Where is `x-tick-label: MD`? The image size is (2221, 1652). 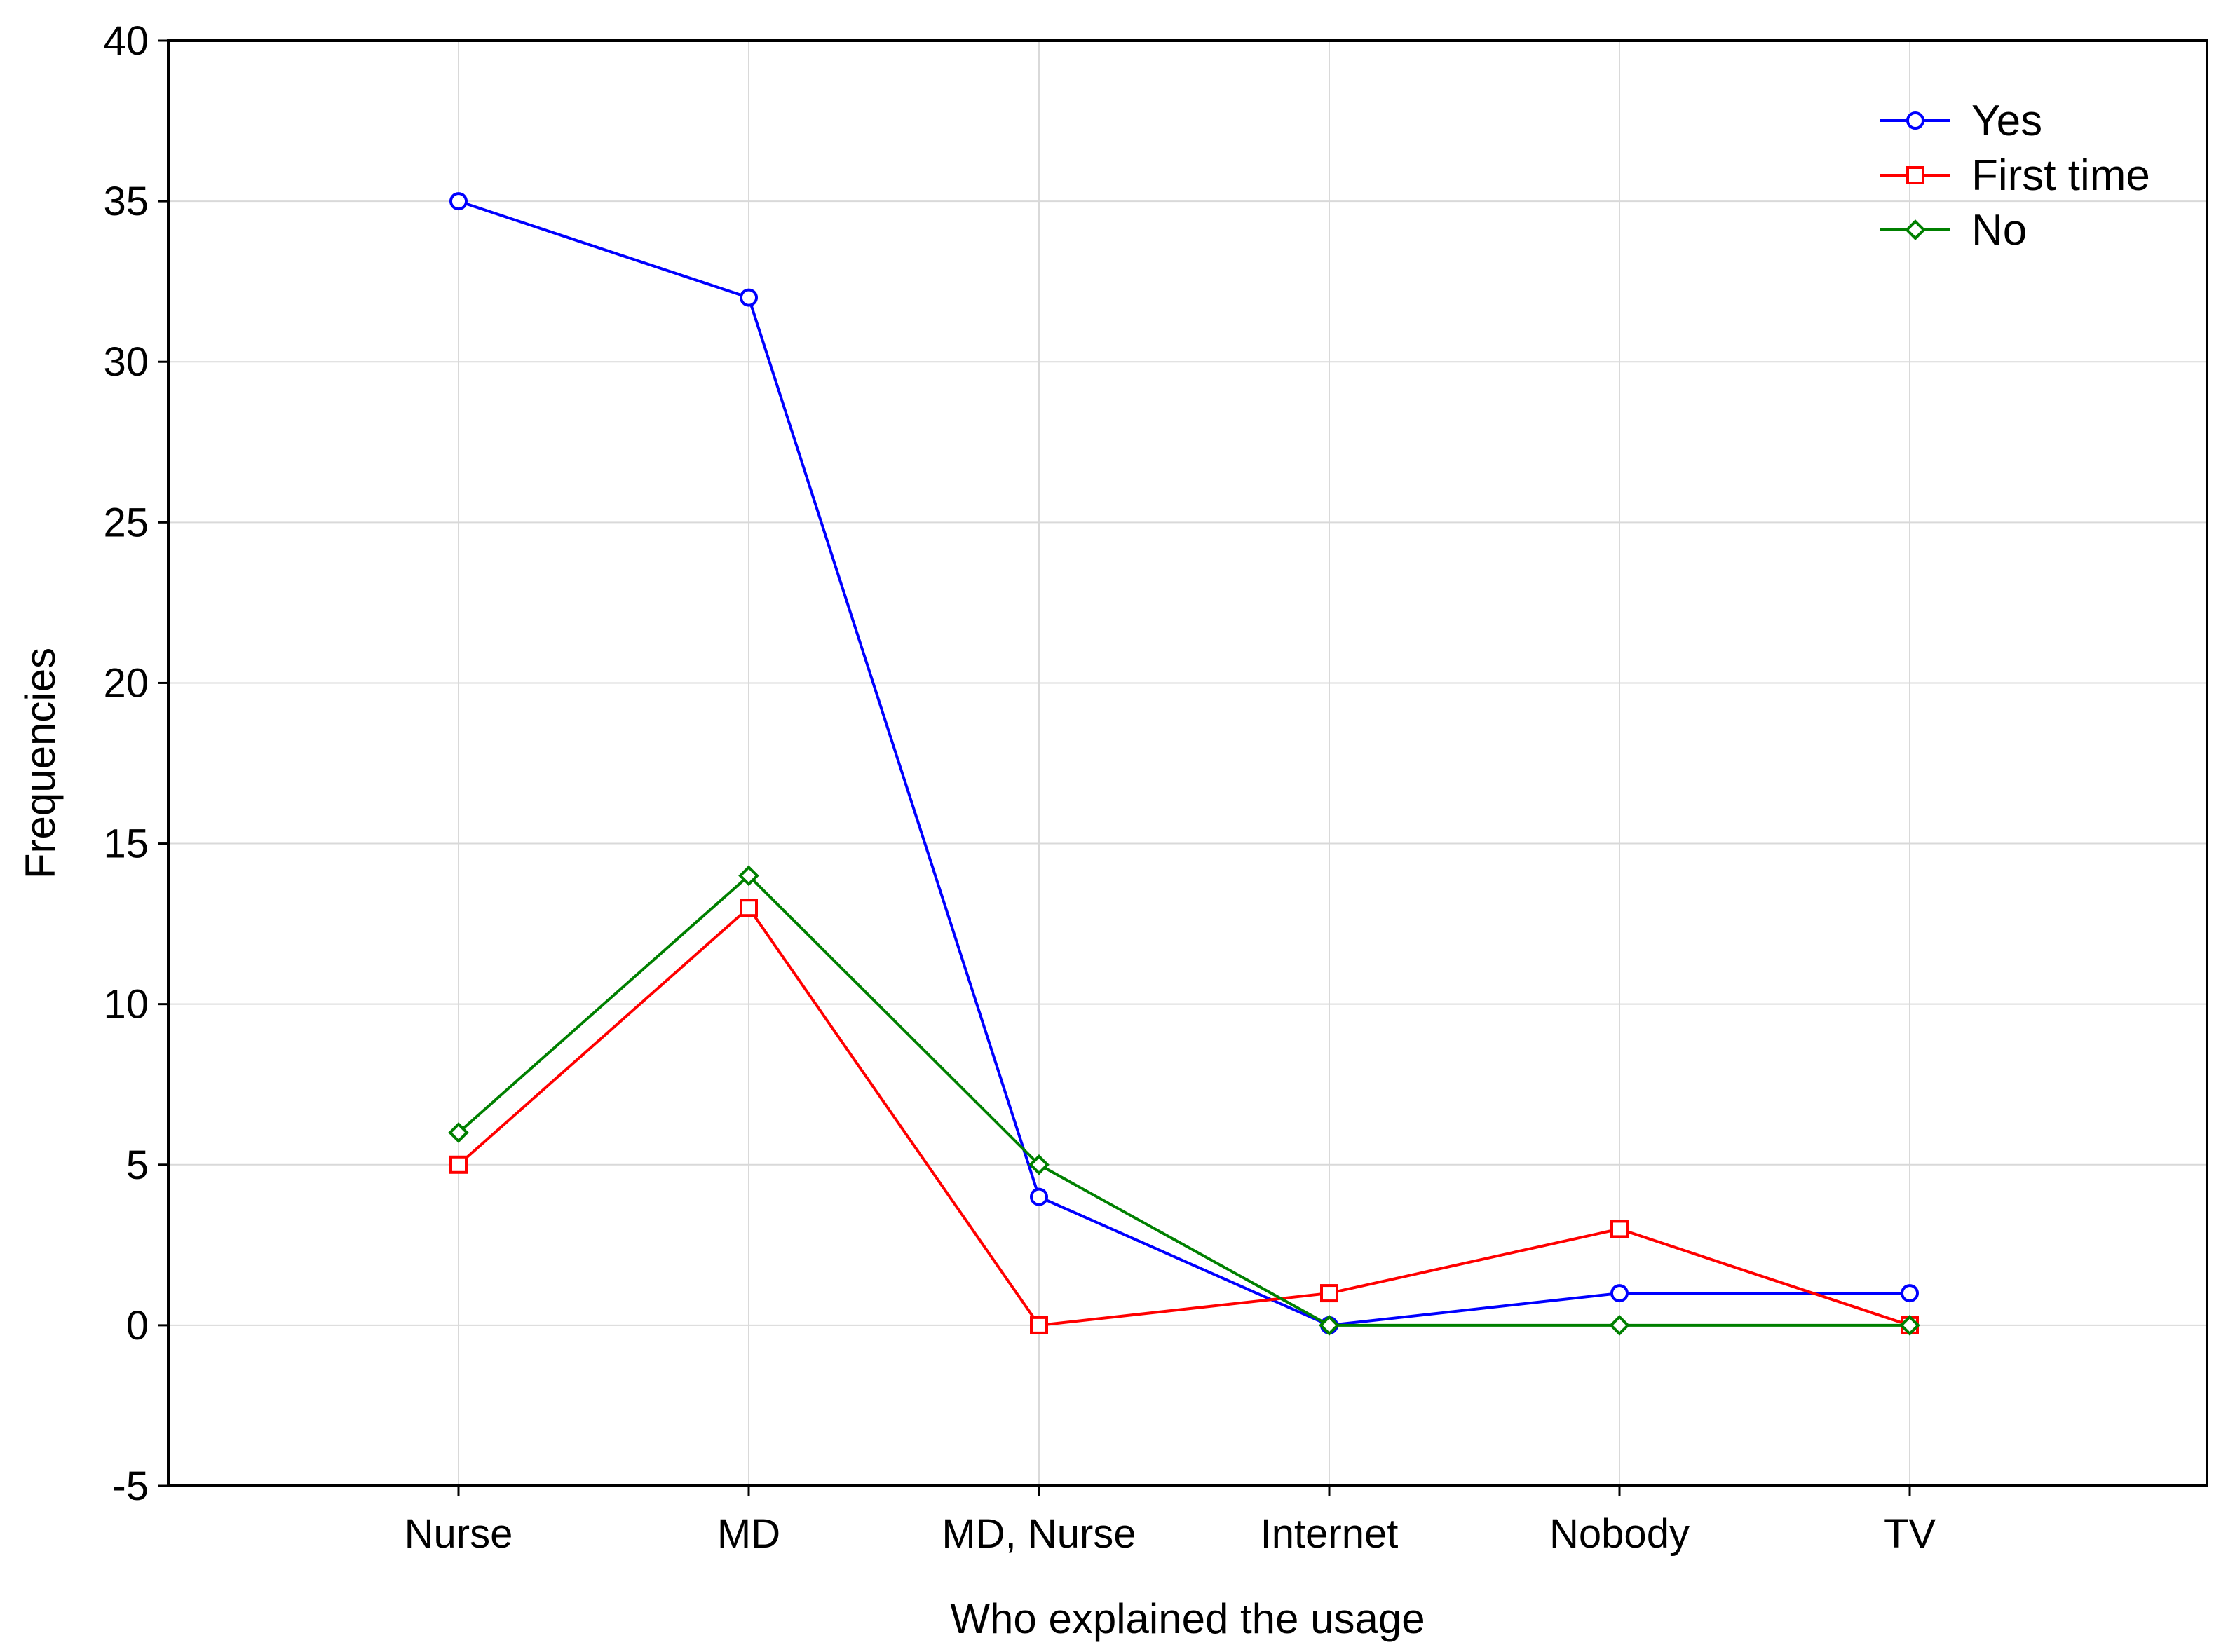 x-tick-label: MD is located at coordinates (749, 1534).